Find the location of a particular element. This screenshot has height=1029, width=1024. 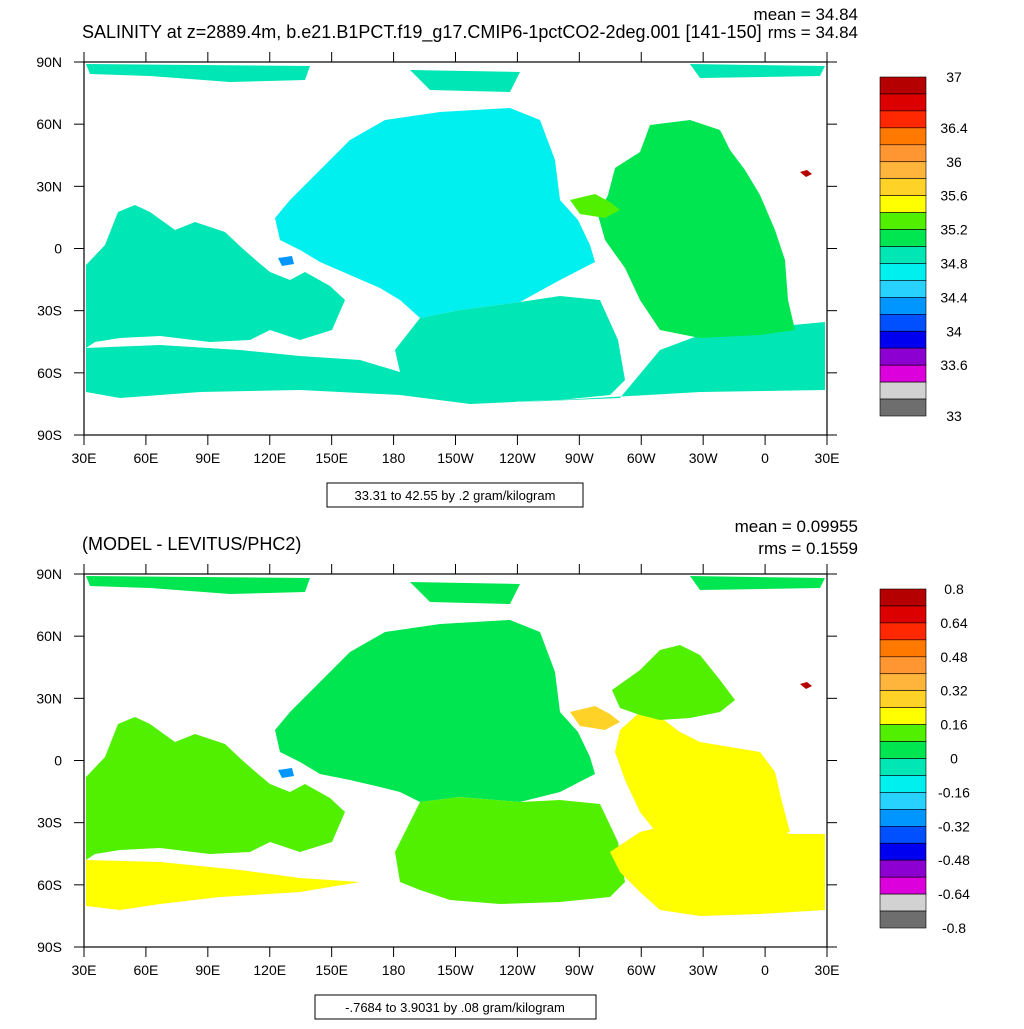

colorbar-label: 0.32 is located at coordinates (953, 691).